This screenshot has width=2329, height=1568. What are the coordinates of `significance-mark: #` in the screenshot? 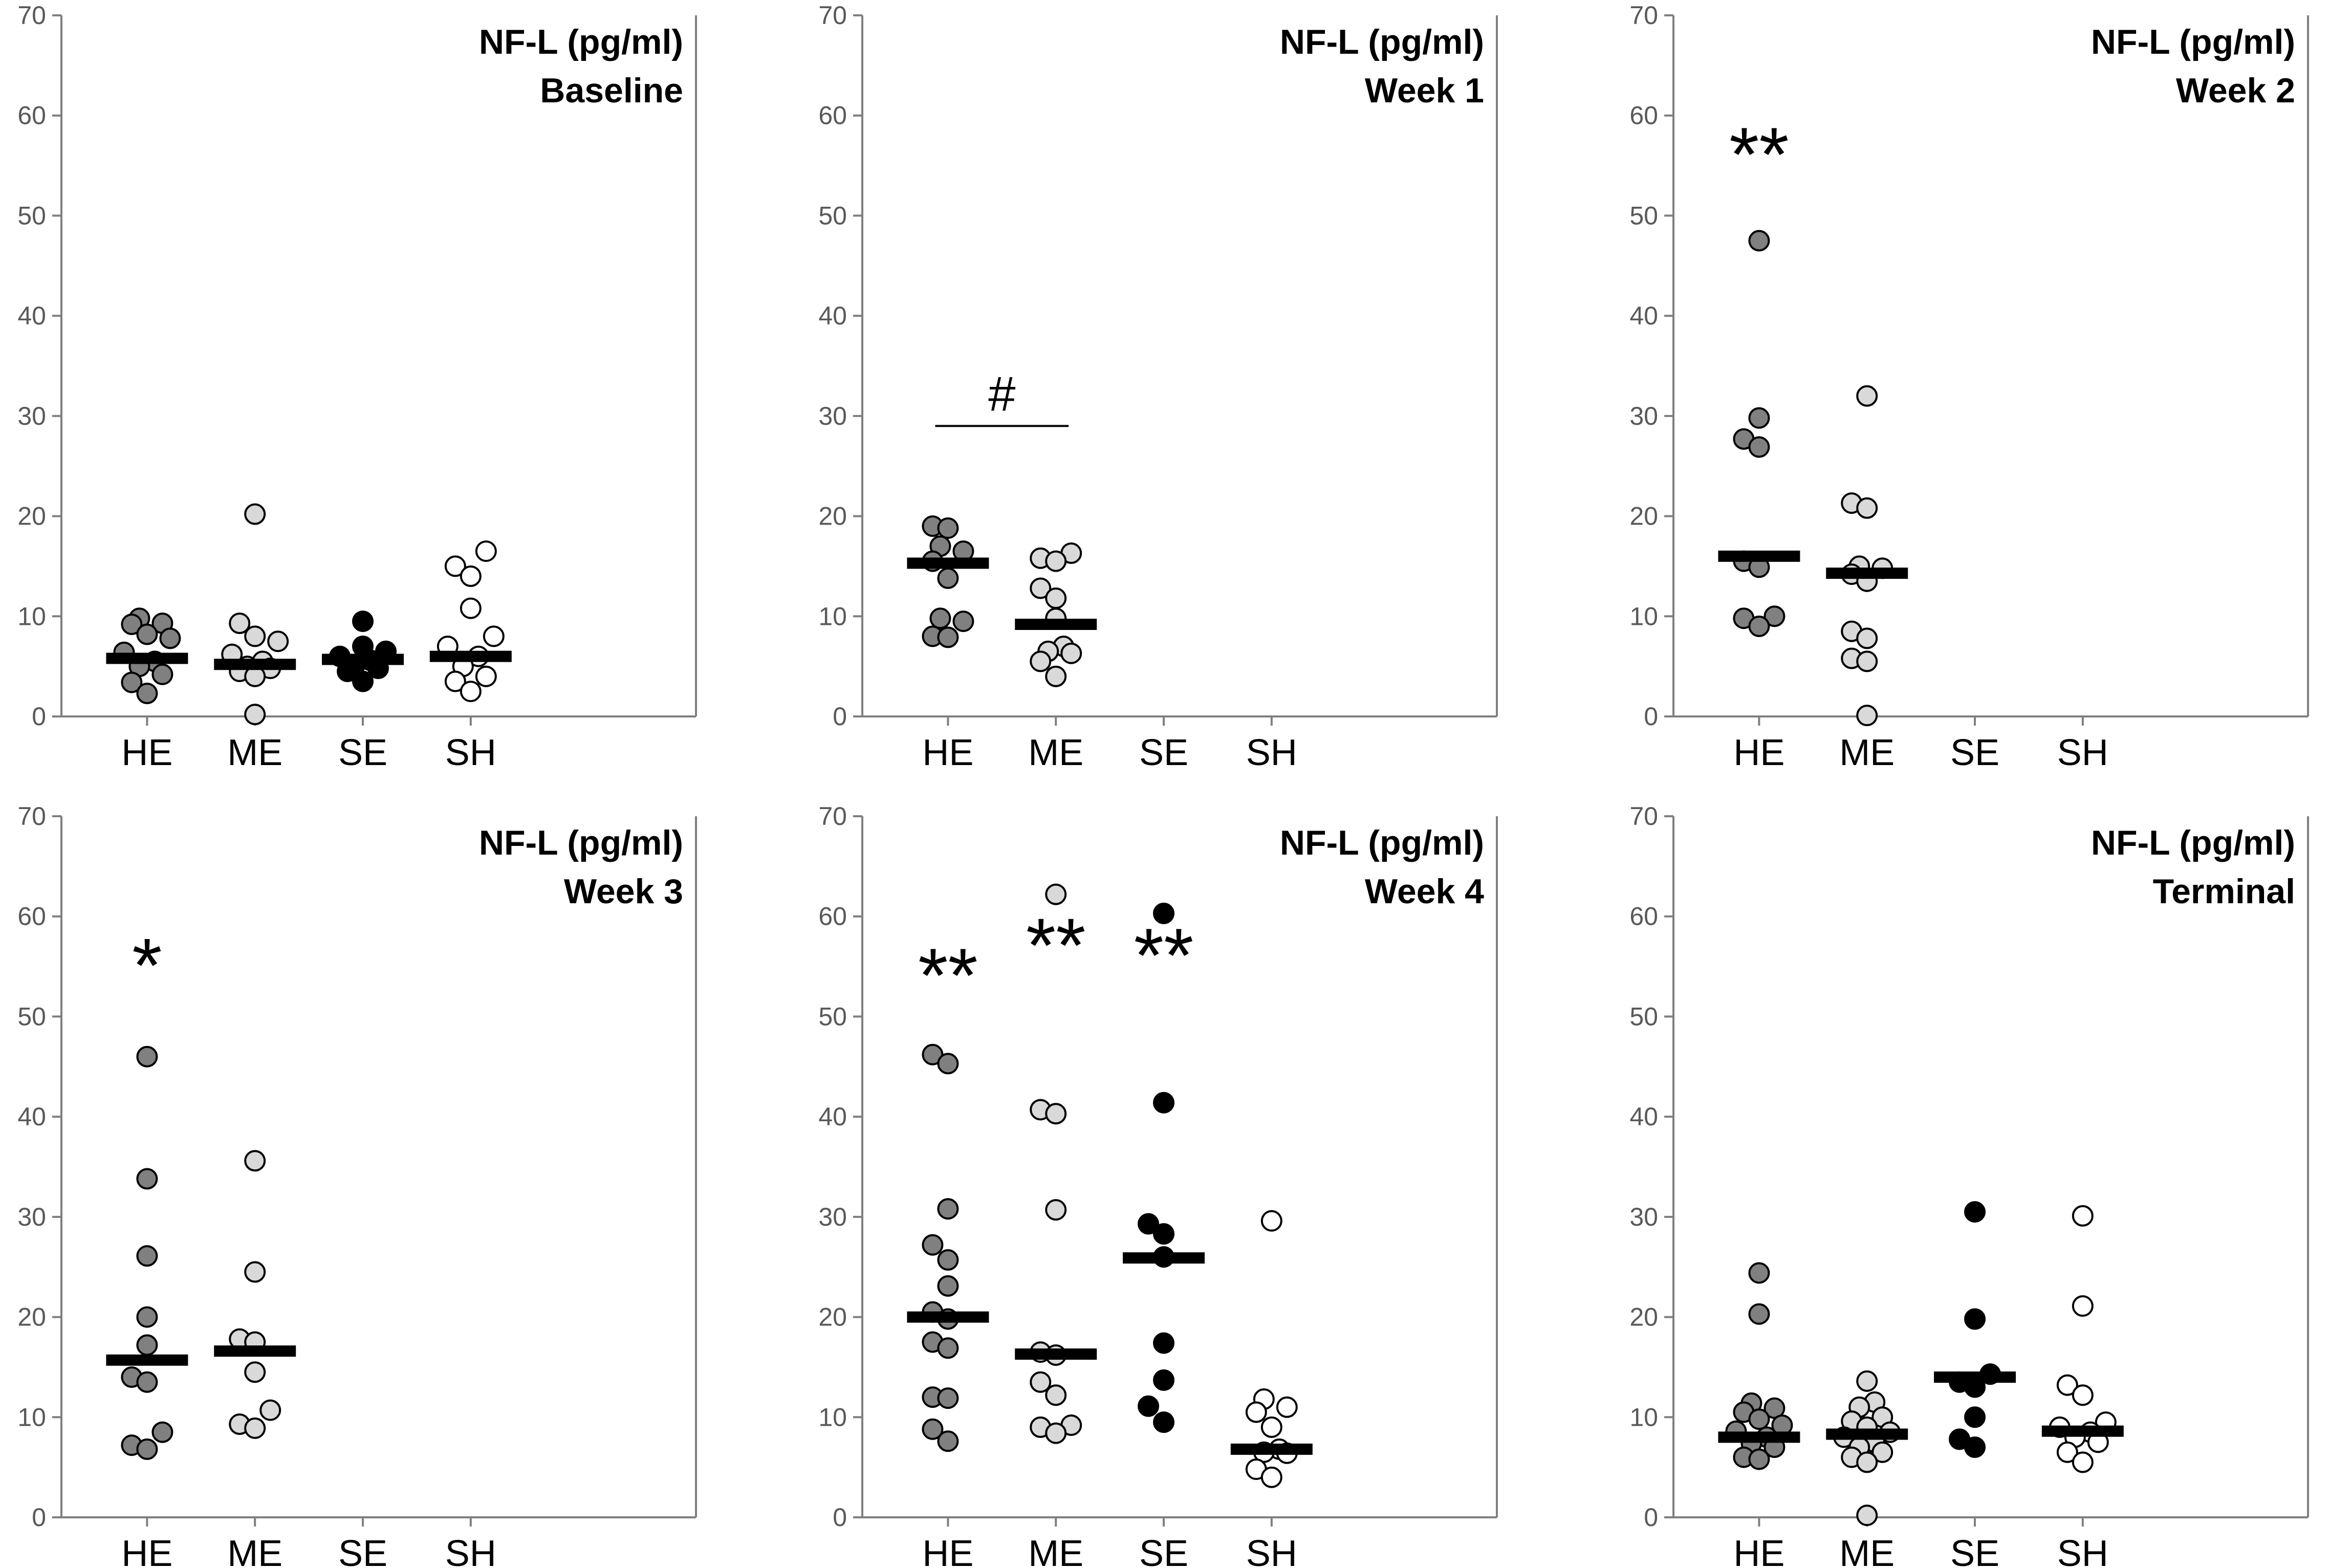 It's located at (1002, 393).